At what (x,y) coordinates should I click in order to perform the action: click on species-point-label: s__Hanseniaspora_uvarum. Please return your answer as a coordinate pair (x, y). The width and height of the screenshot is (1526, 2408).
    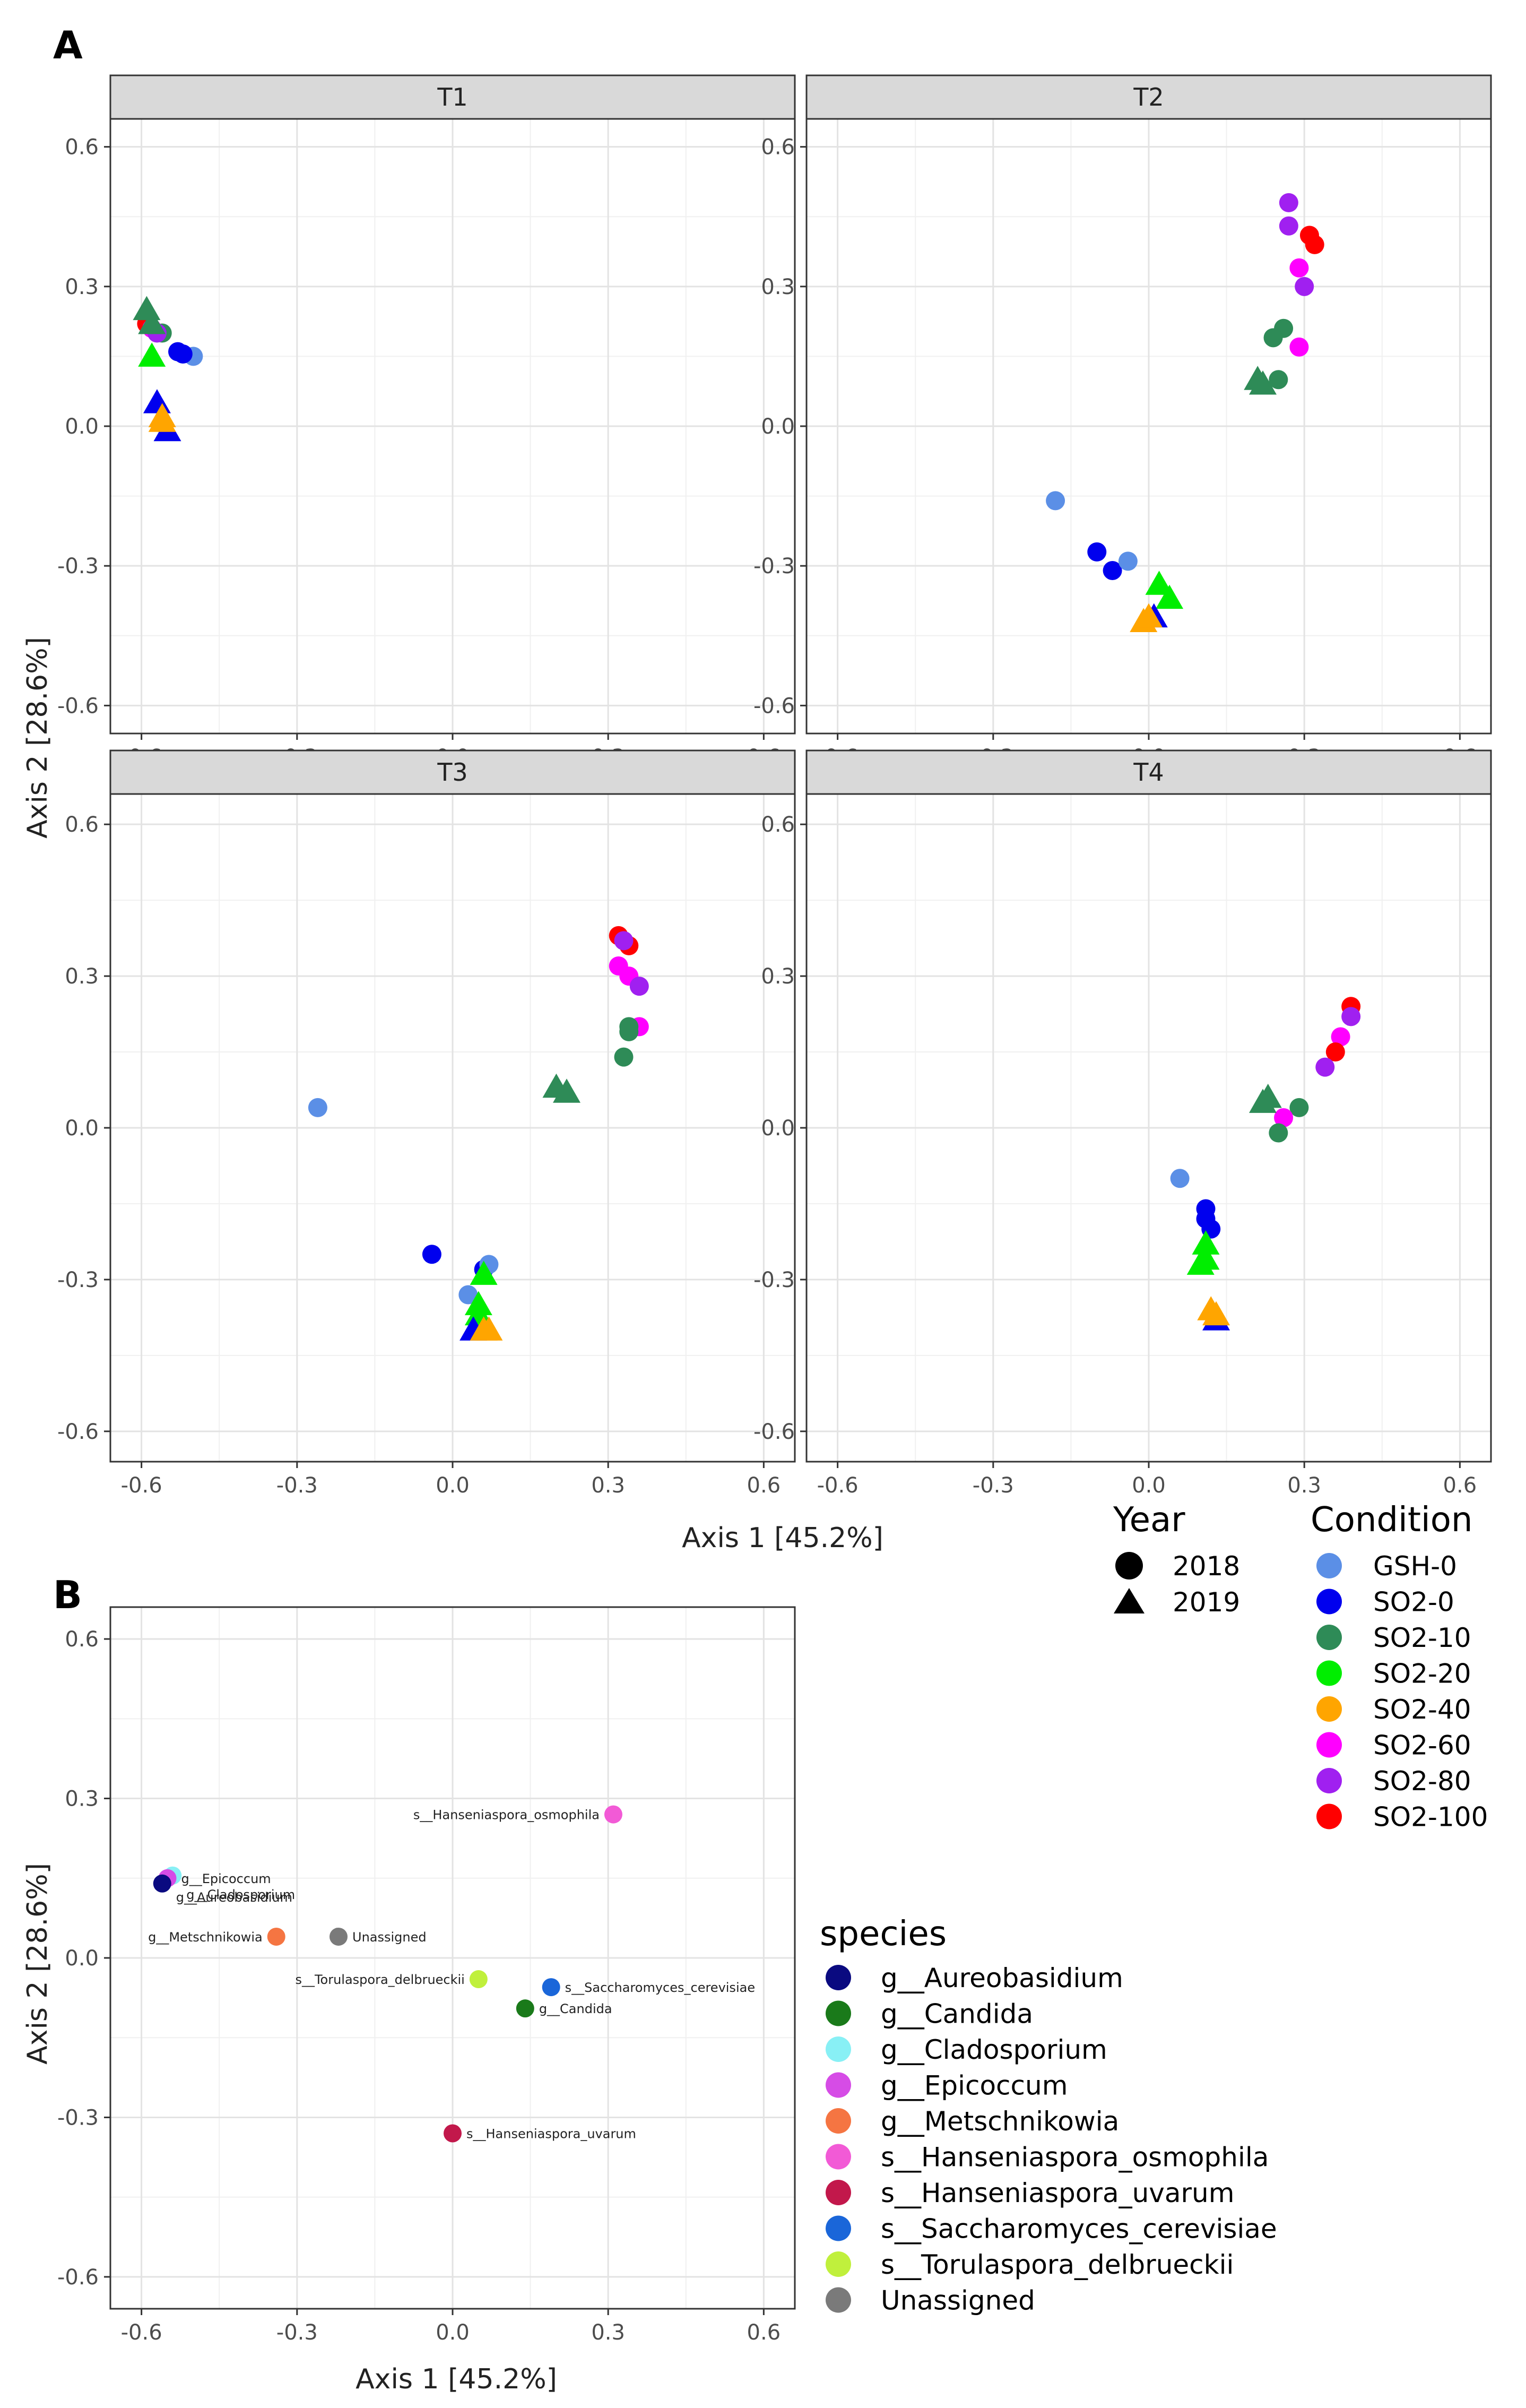
    Looking at the image, I should click on (551, 2134).